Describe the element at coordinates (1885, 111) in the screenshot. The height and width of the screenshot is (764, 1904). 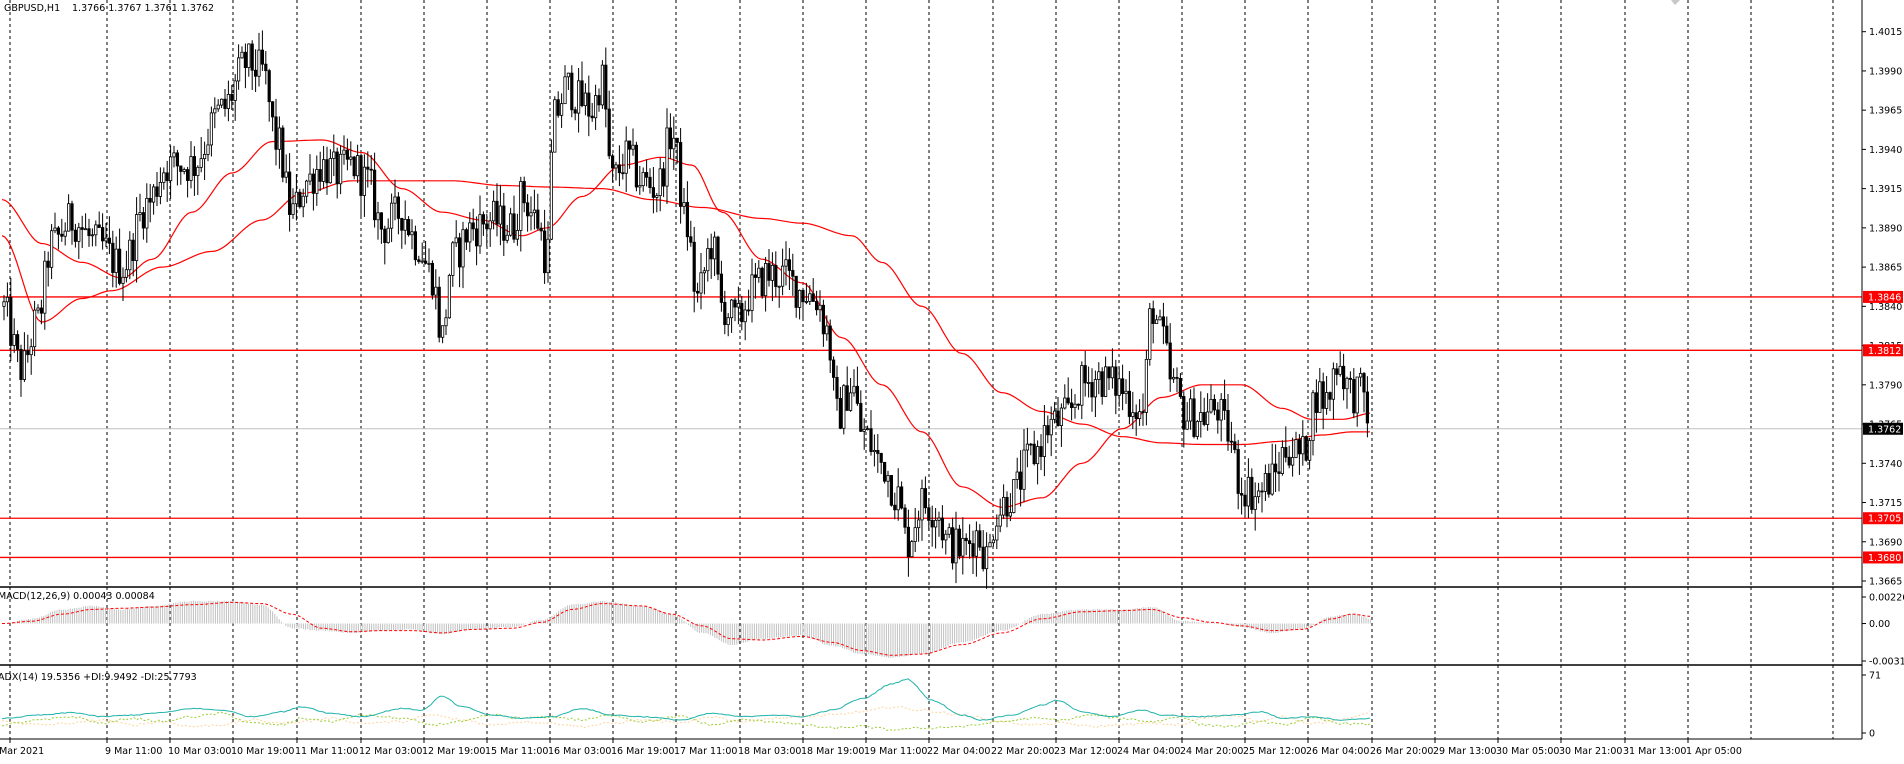
I see `price-tick-label: 1.3965` at that location.